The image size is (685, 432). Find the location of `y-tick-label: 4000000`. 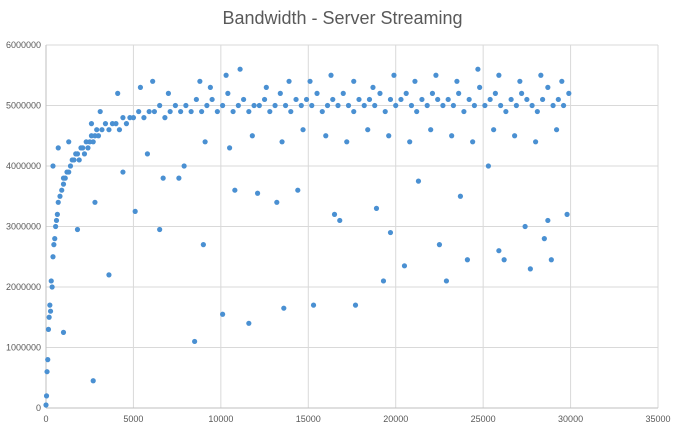

y-tick-label: 4000000 is located at coordinates (23, 166).